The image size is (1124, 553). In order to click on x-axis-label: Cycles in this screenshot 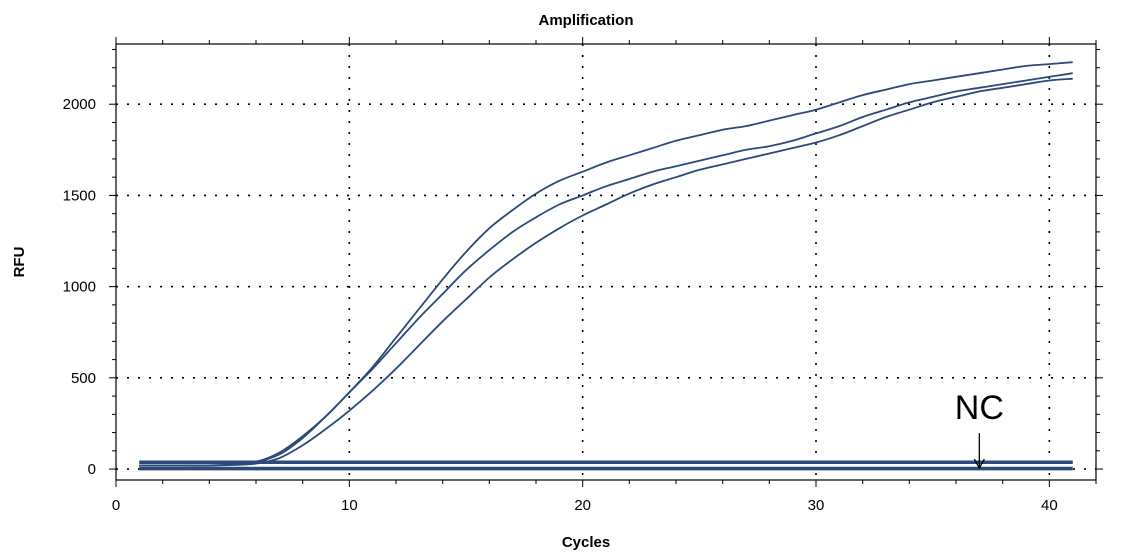, I will do `click(586, 542)`.